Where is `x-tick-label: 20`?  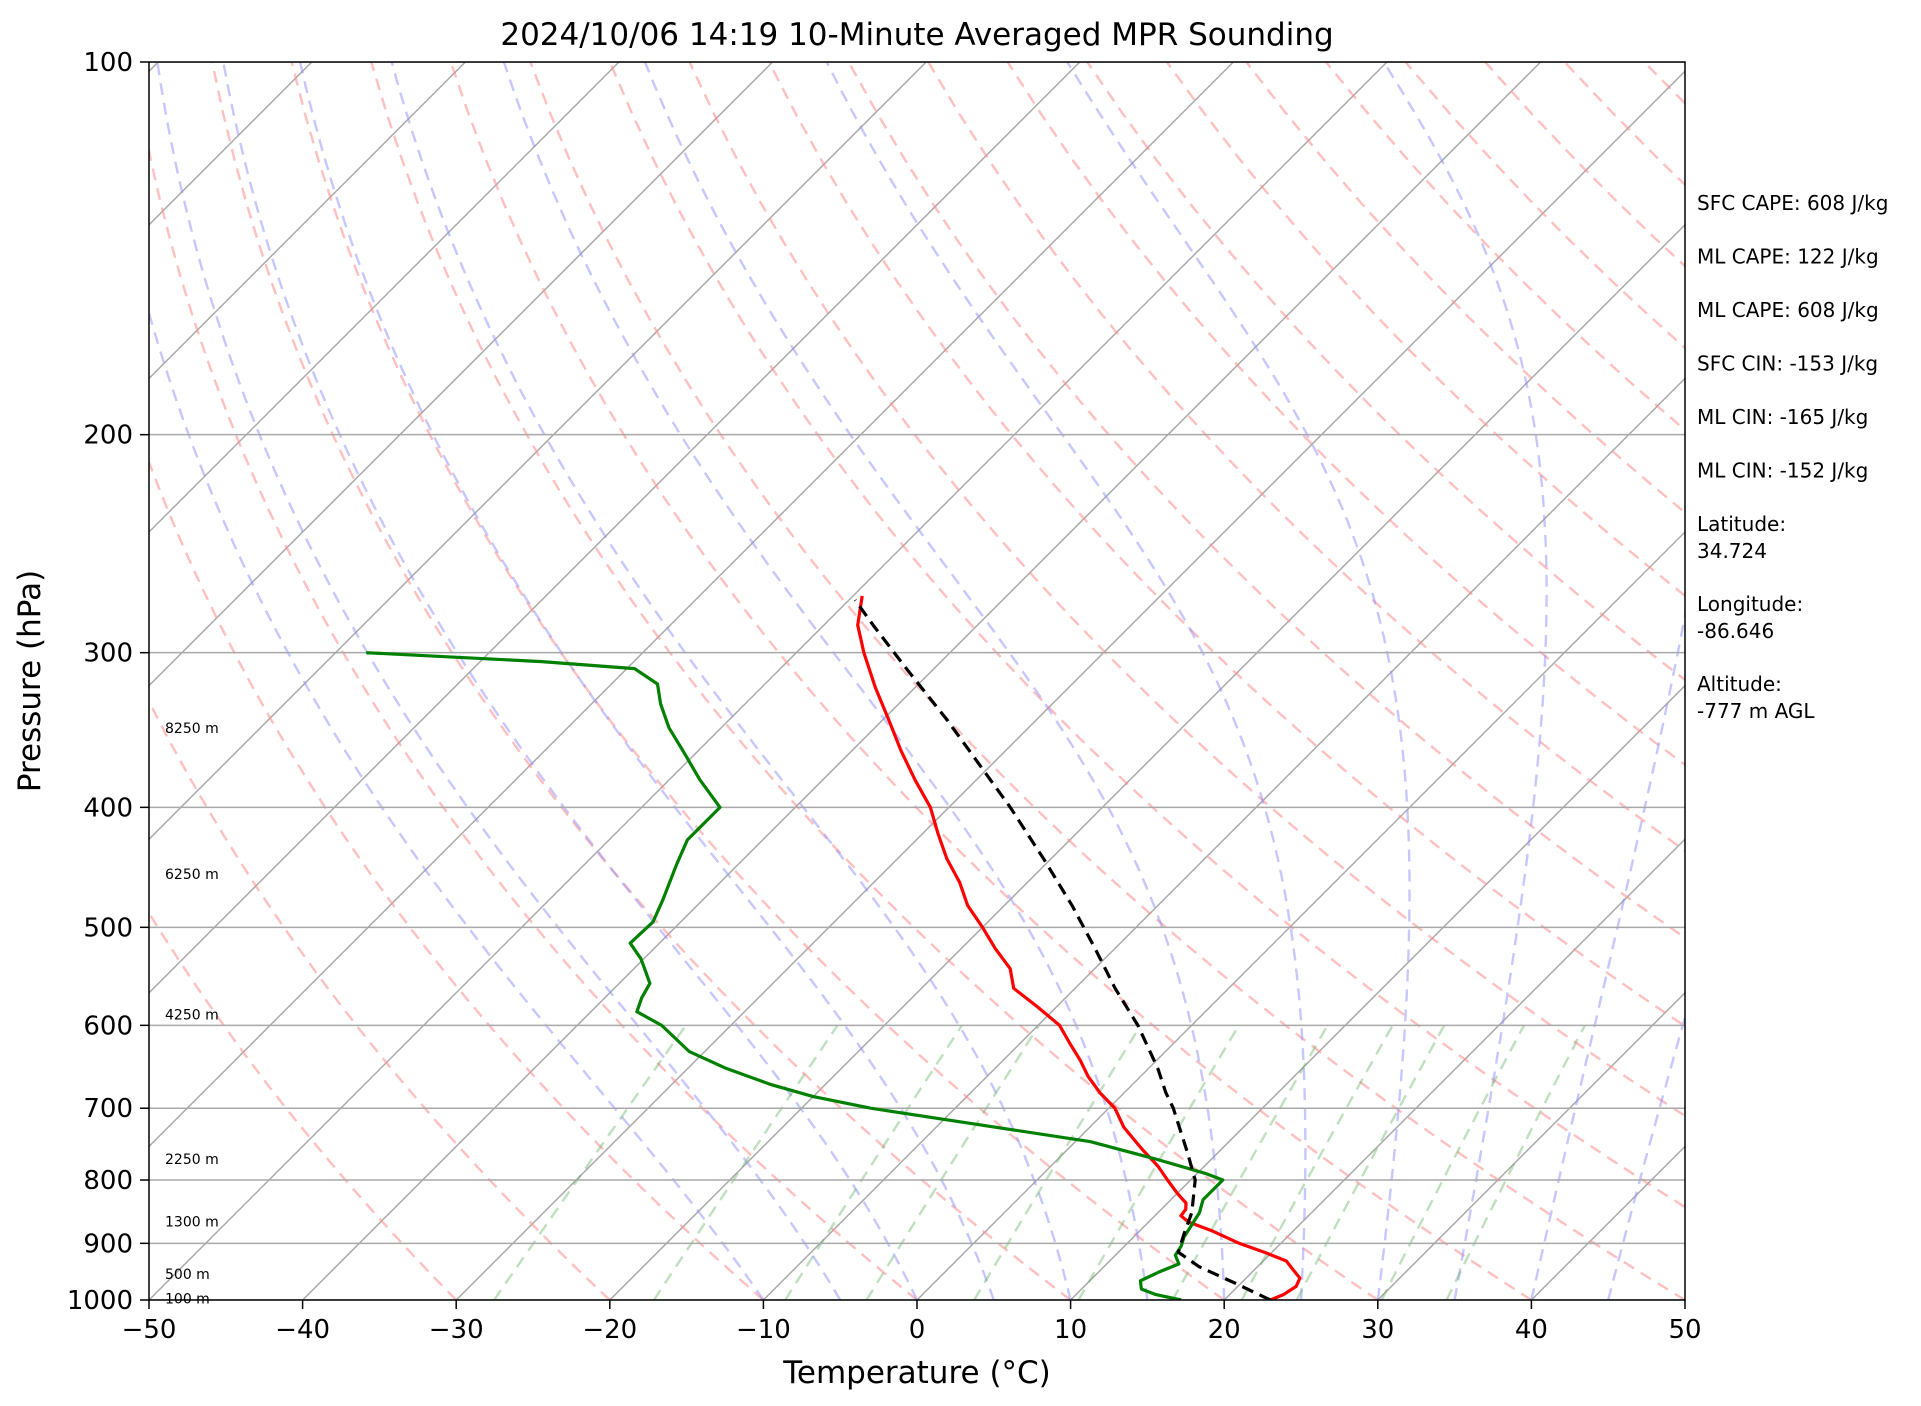
x-tick-label: 20 is located at coordinates (1224, 1330).